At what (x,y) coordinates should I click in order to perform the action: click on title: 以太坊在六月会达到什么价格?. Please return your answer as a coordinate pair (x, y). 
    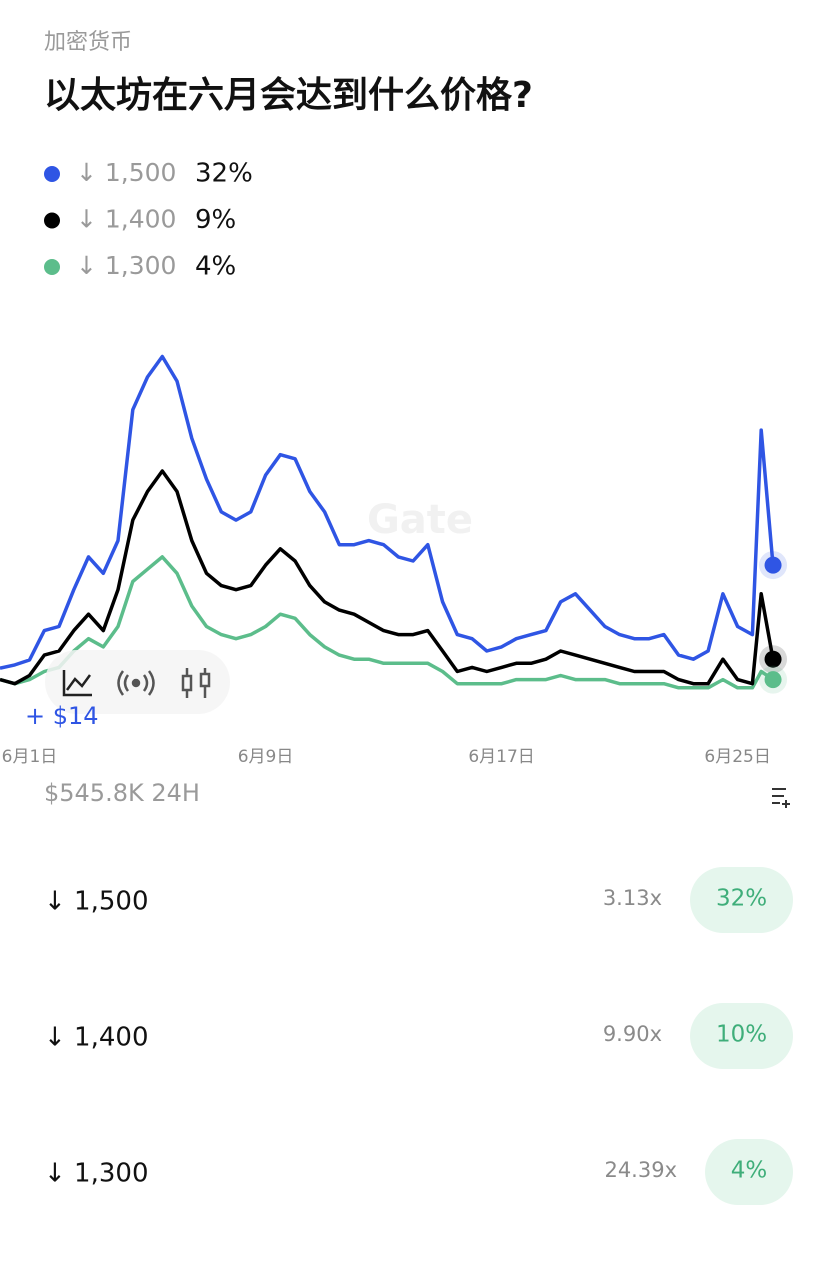
    Looking at the image, I should click on (288, 95).